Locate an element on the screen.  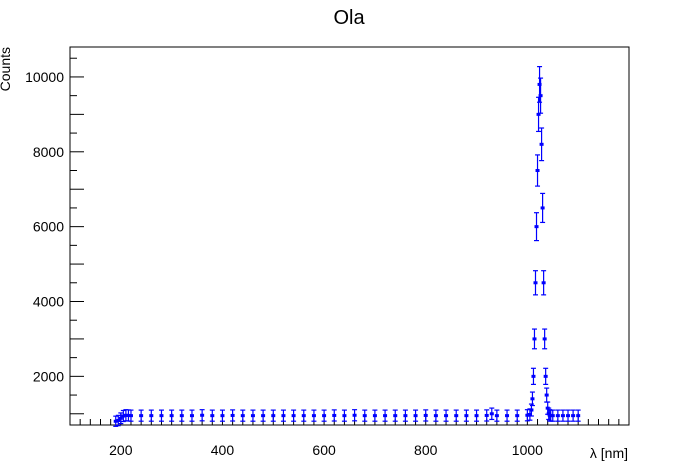
x-tick-label: 600 is located at coordinates (324, 450).